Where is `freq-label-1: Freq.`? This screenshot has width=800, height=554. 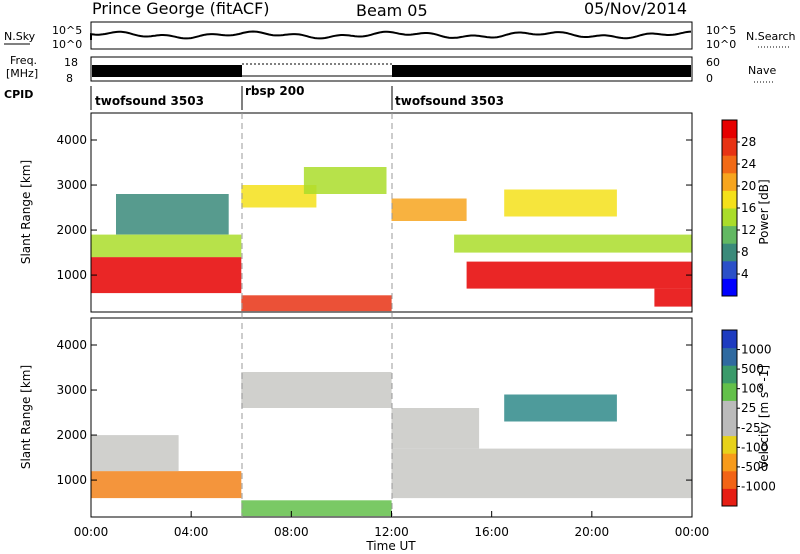 freq-label-1: Freq. is located at coordinates (23, 60).